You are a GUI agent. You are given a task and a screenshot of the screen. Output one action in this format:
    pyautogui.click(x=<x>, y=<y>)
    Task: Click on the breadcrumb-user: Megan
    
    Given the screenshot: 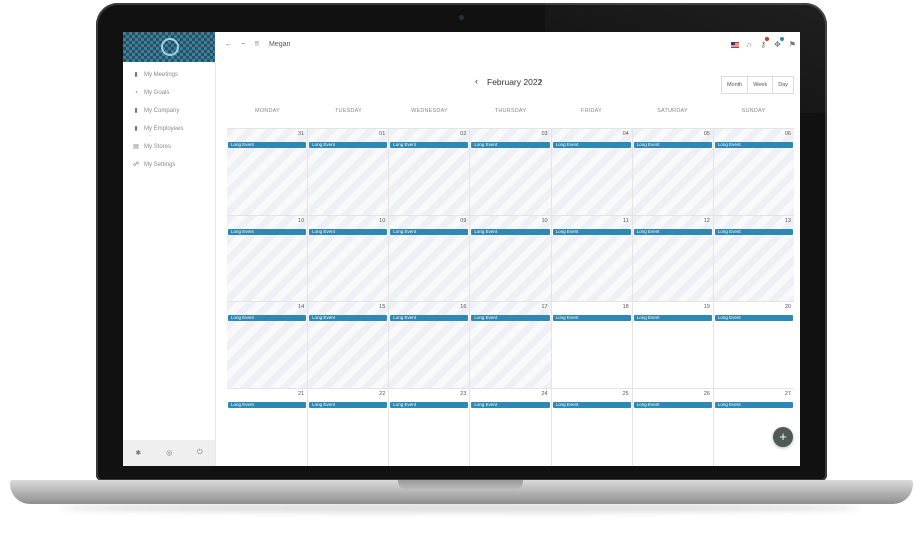 What is the action you would take?
    pyautogui.click(x=280, y=44)
    